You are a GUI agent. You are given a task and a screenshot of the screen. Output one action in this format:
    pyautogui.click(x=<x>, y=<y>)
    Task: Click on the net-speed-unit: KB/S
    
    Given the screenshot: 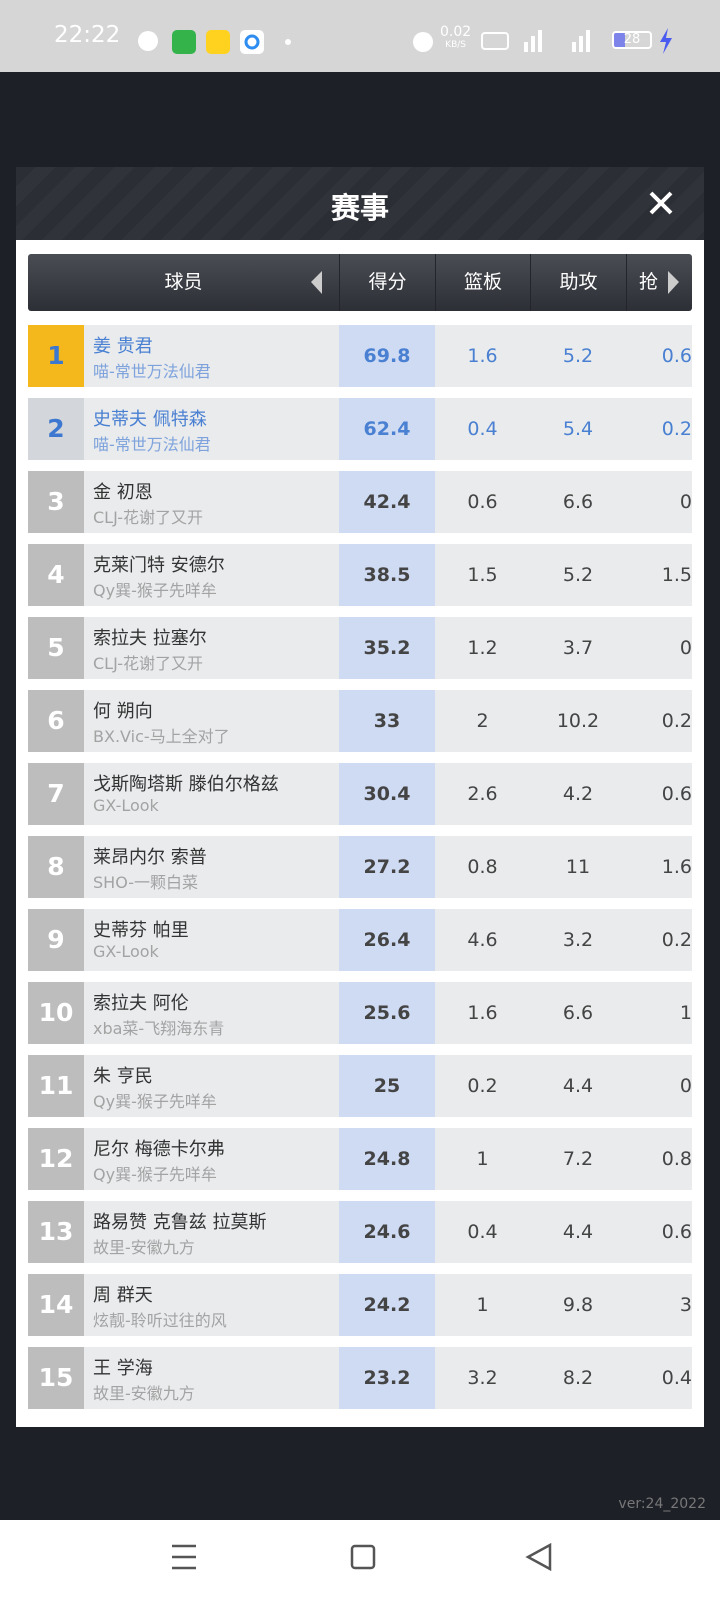 What is the action you would take?
    pyautogui.click(x=455, y=45)
    